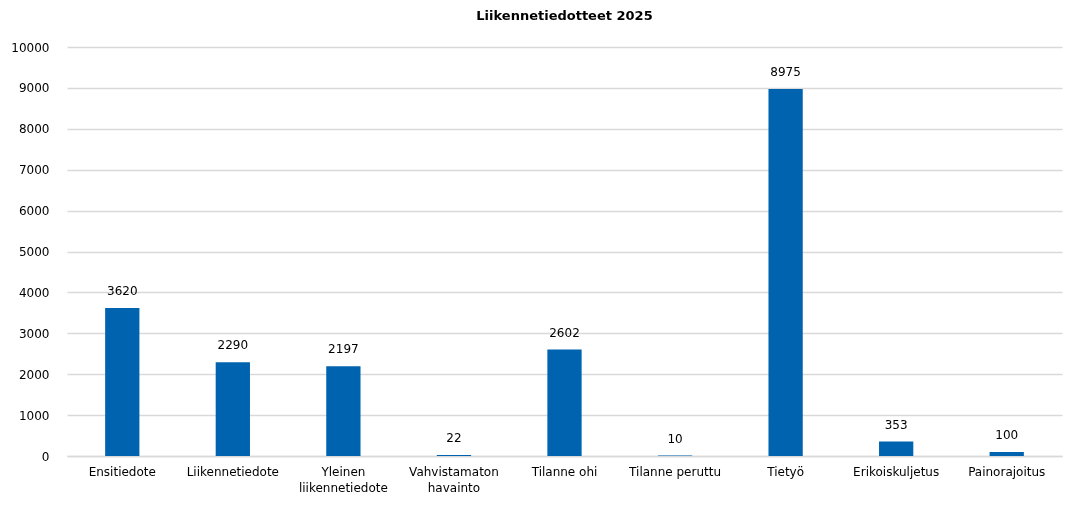  Describe the element at coordinates (122, 290) in the screenshot. I see `data-label: 3620` at that location.